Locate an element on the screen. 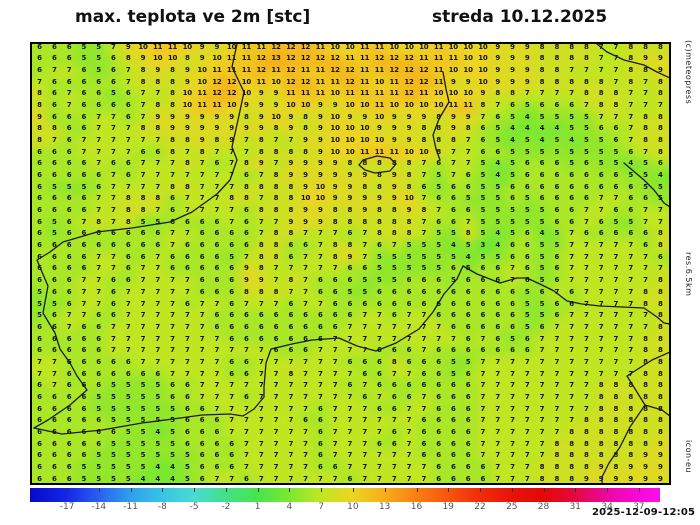 The height and width of the screenshot is (525, 700). colorbar-tick-label: 7 is located at coordinates (321, 507).